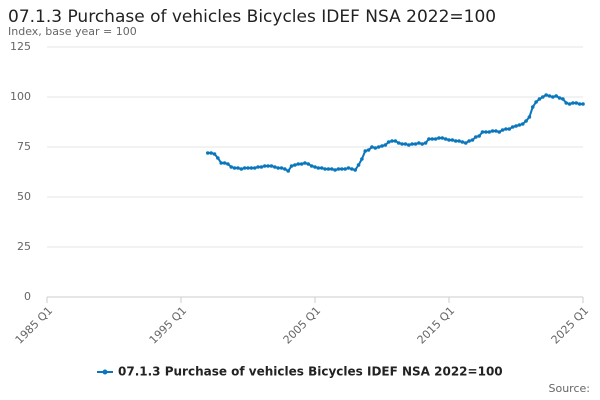 This screenshot has height=400, width=600. Describe the element at coordinates (436, 325) in the screenshot. I see `x-tick-label: 2015 Q1` at that location.